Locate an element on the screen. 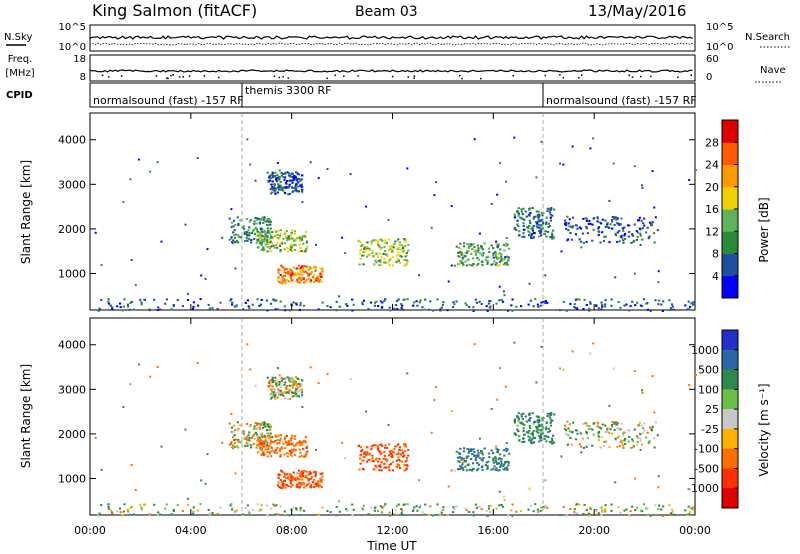 This screenshot has width=800, height=554. nave-point is located at coordinates (108, 77).